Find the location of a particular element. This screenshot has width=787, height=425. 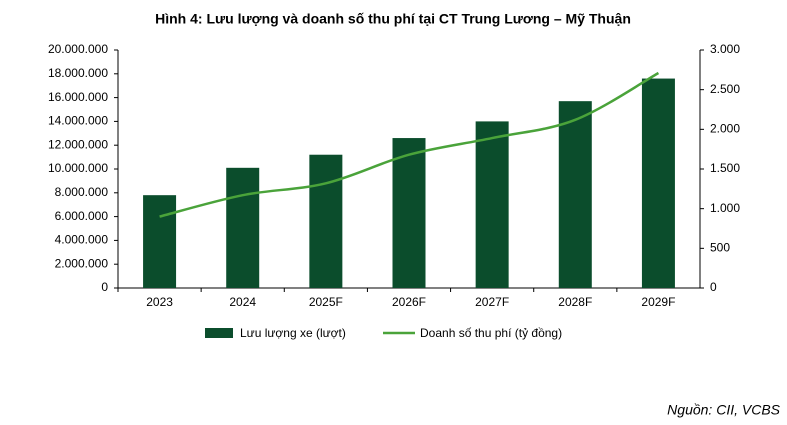

y-tick-label: 14.000.000 is located at coordinates (78, 121).